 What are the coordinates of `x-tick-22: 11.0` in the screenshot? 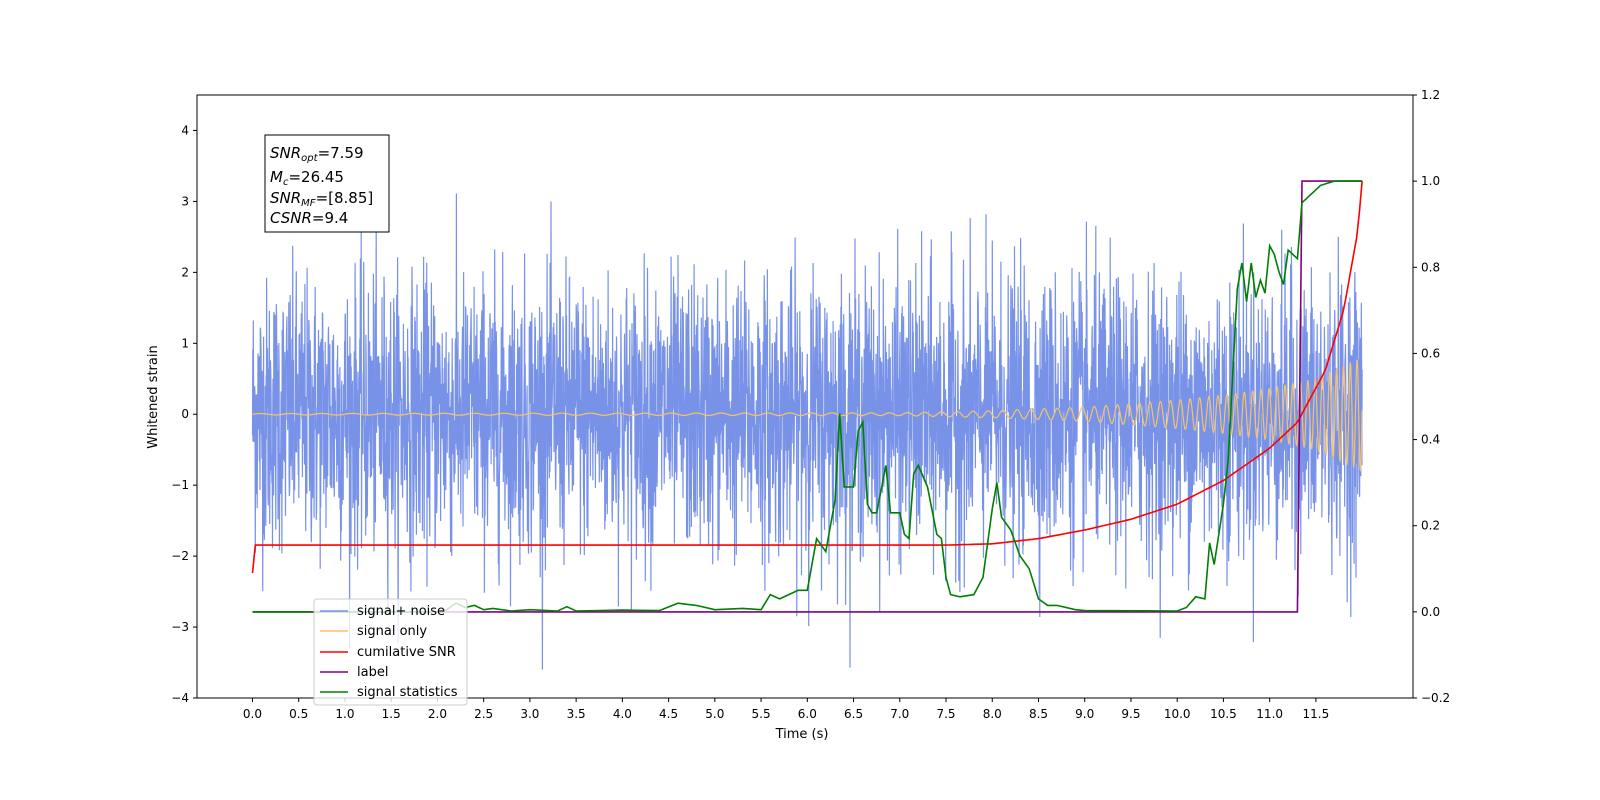 It's located at (1269, 709).